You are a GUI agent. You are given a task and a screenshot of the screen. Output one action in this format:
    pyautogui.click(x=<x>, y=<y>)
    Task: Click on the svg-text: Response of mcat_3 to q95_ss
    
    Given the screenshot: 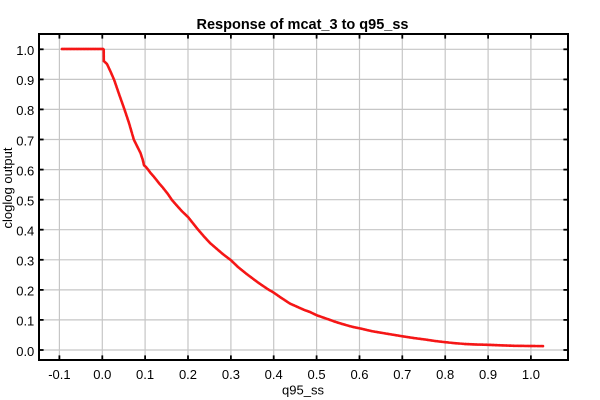 What is the action you would take?
    pyautogui.click(x=303, y=25)
    